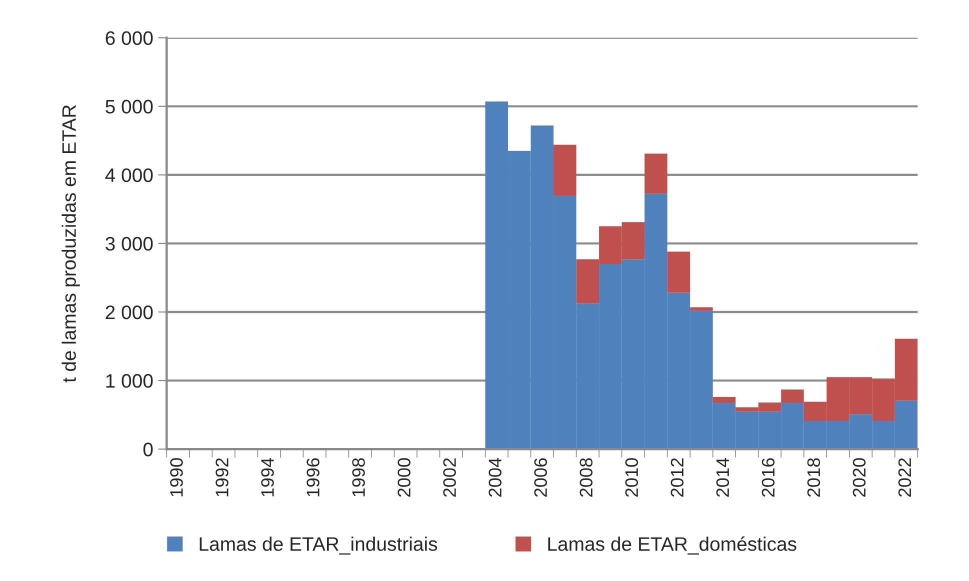 Image resolution: width=969 pixels, height=581 pixels. I want to click on x-tick-label: 1990, so click(176, 477).